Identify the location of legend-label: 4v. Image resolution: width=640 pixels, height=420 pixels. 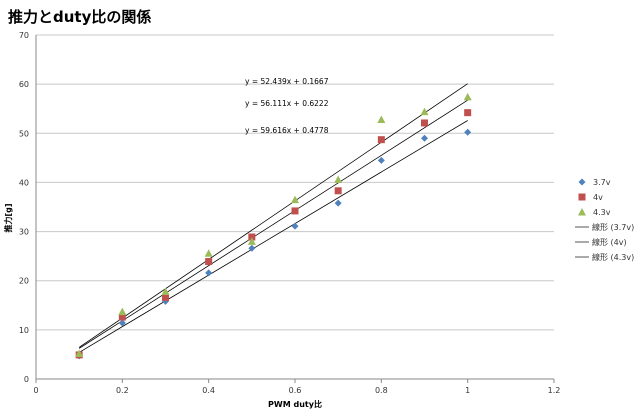
(598, 197).